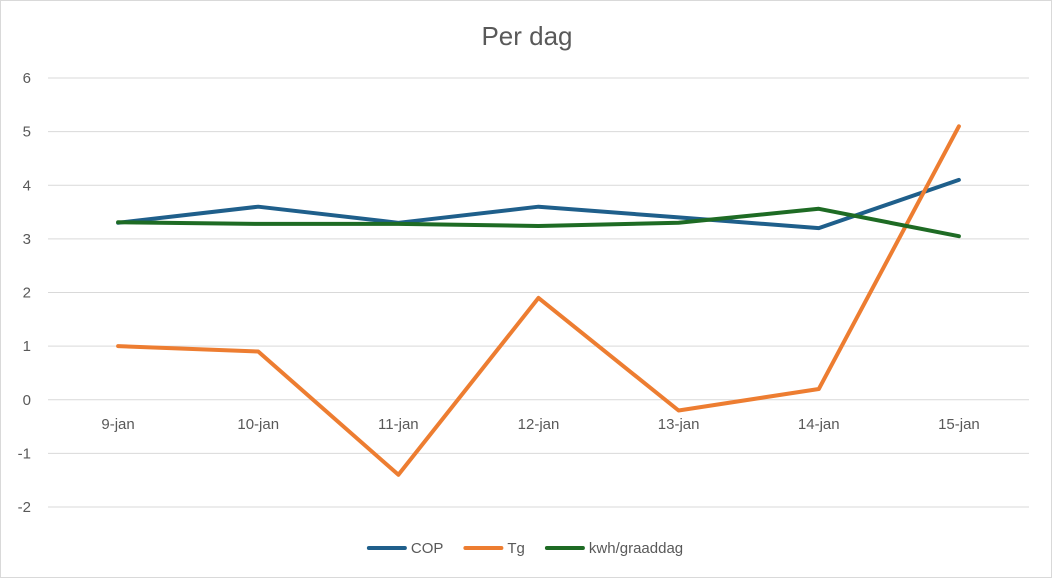 Image resolution: width=1052 pixels, height=578 pixels. I want to click on y-tick-label: 2, so click(27, 293).